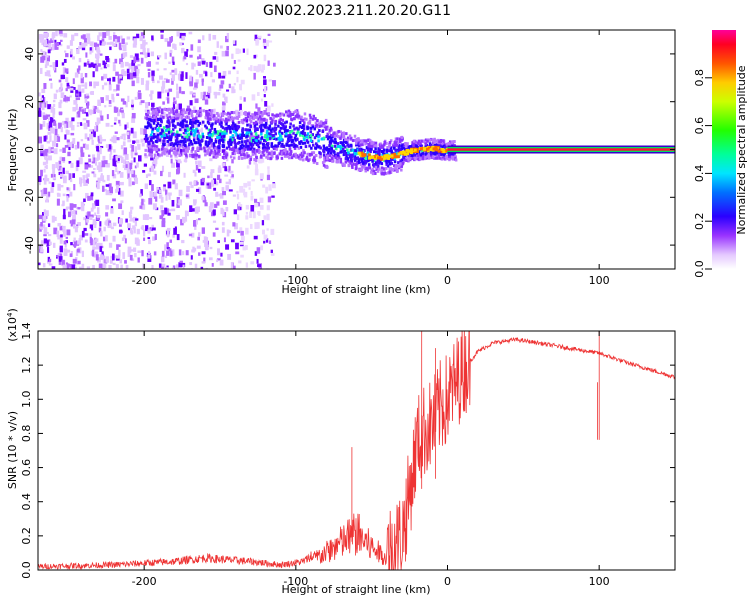 The width and height of the screenshot is (750, 600). Describe the element at coordinates (26, 536) in the screenshot. I see `snr-y-tick-label: 0.2` at that location.